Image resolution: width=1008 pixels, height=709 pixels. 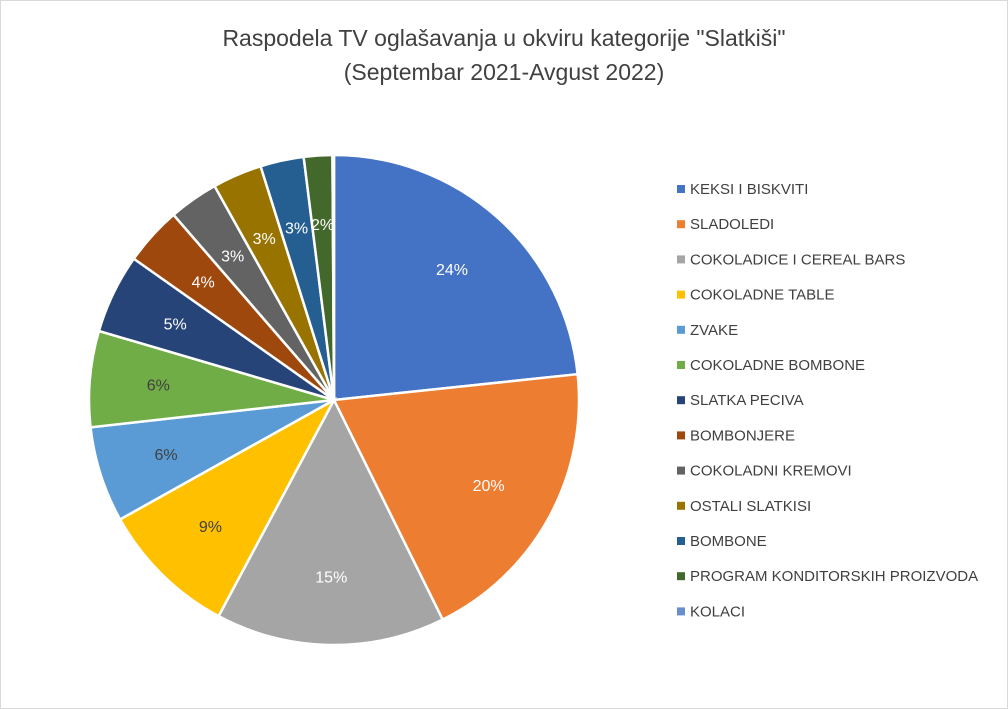 I want to click on legend-label-3: COKOLADICE I CEREAL BARS, so click(x=797, y=259).